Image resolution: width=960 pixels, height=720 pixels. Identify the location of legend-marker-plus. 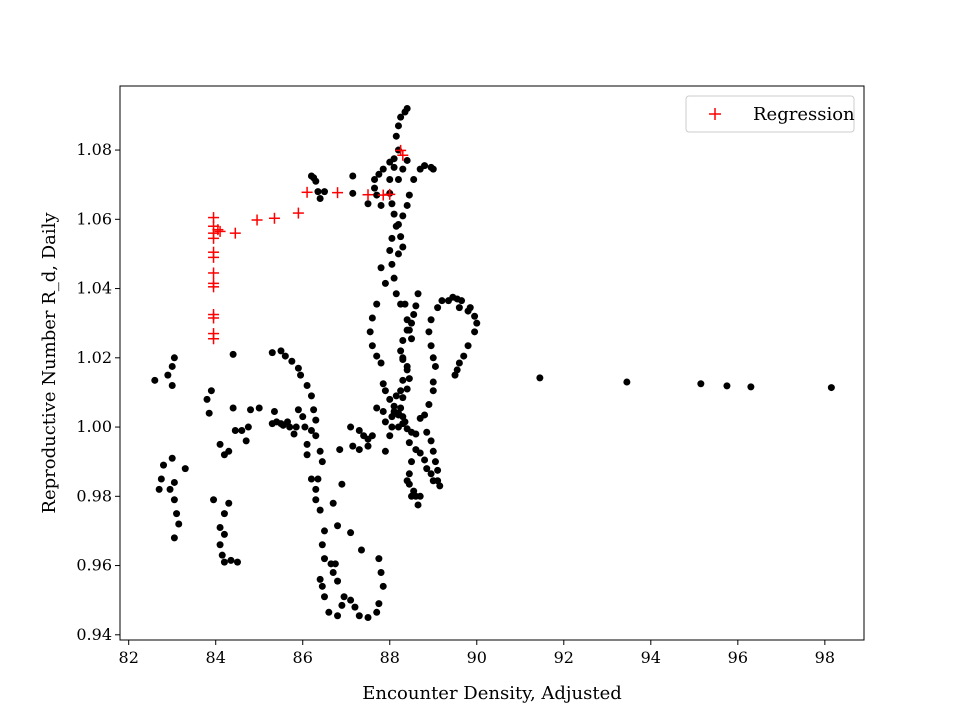
(715, 114).